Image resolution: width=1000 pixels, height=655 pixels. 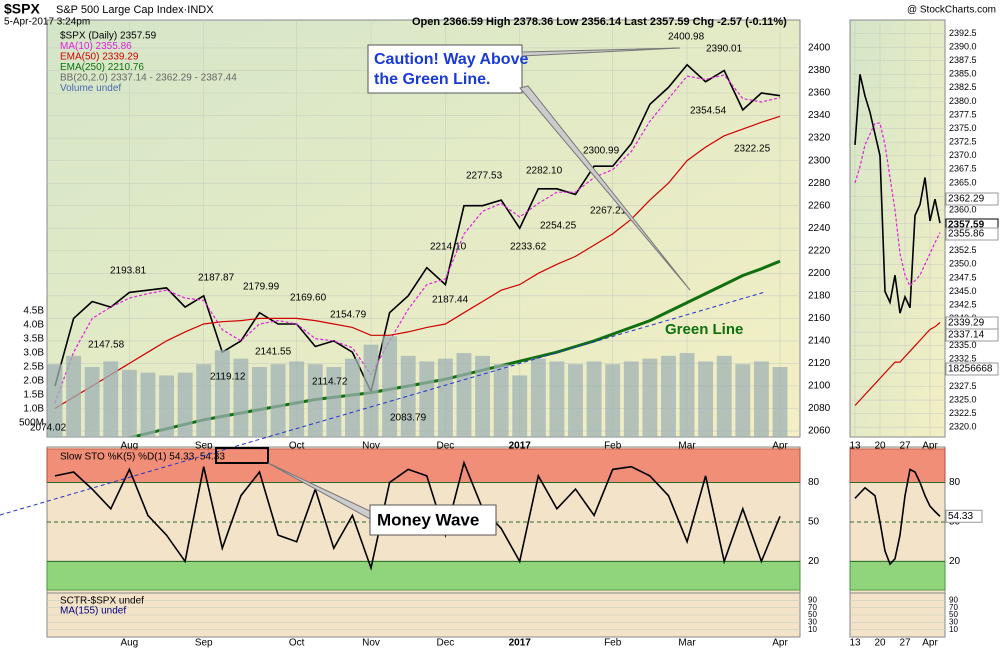 I want to click on x-tick-label: Mar, so click(x=687, y=446).